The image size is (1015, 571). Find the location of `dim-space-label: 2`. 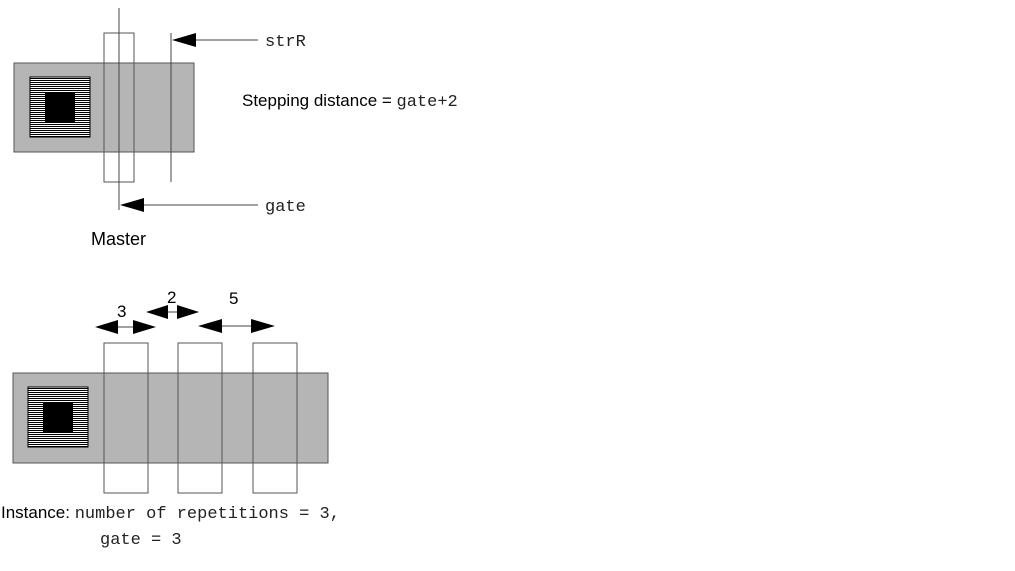

dim-space-label: 2 is located at coordinates (171, 297).